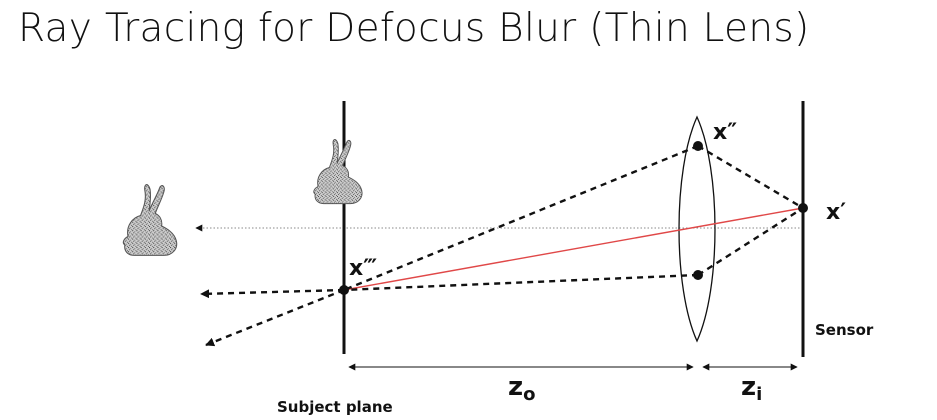 This screenshot has height=420, width=937. What do you see at coordinates (272, 293) in the screenshot?
I see `ray-extension-horizontal` at bounding box center [272, 293].